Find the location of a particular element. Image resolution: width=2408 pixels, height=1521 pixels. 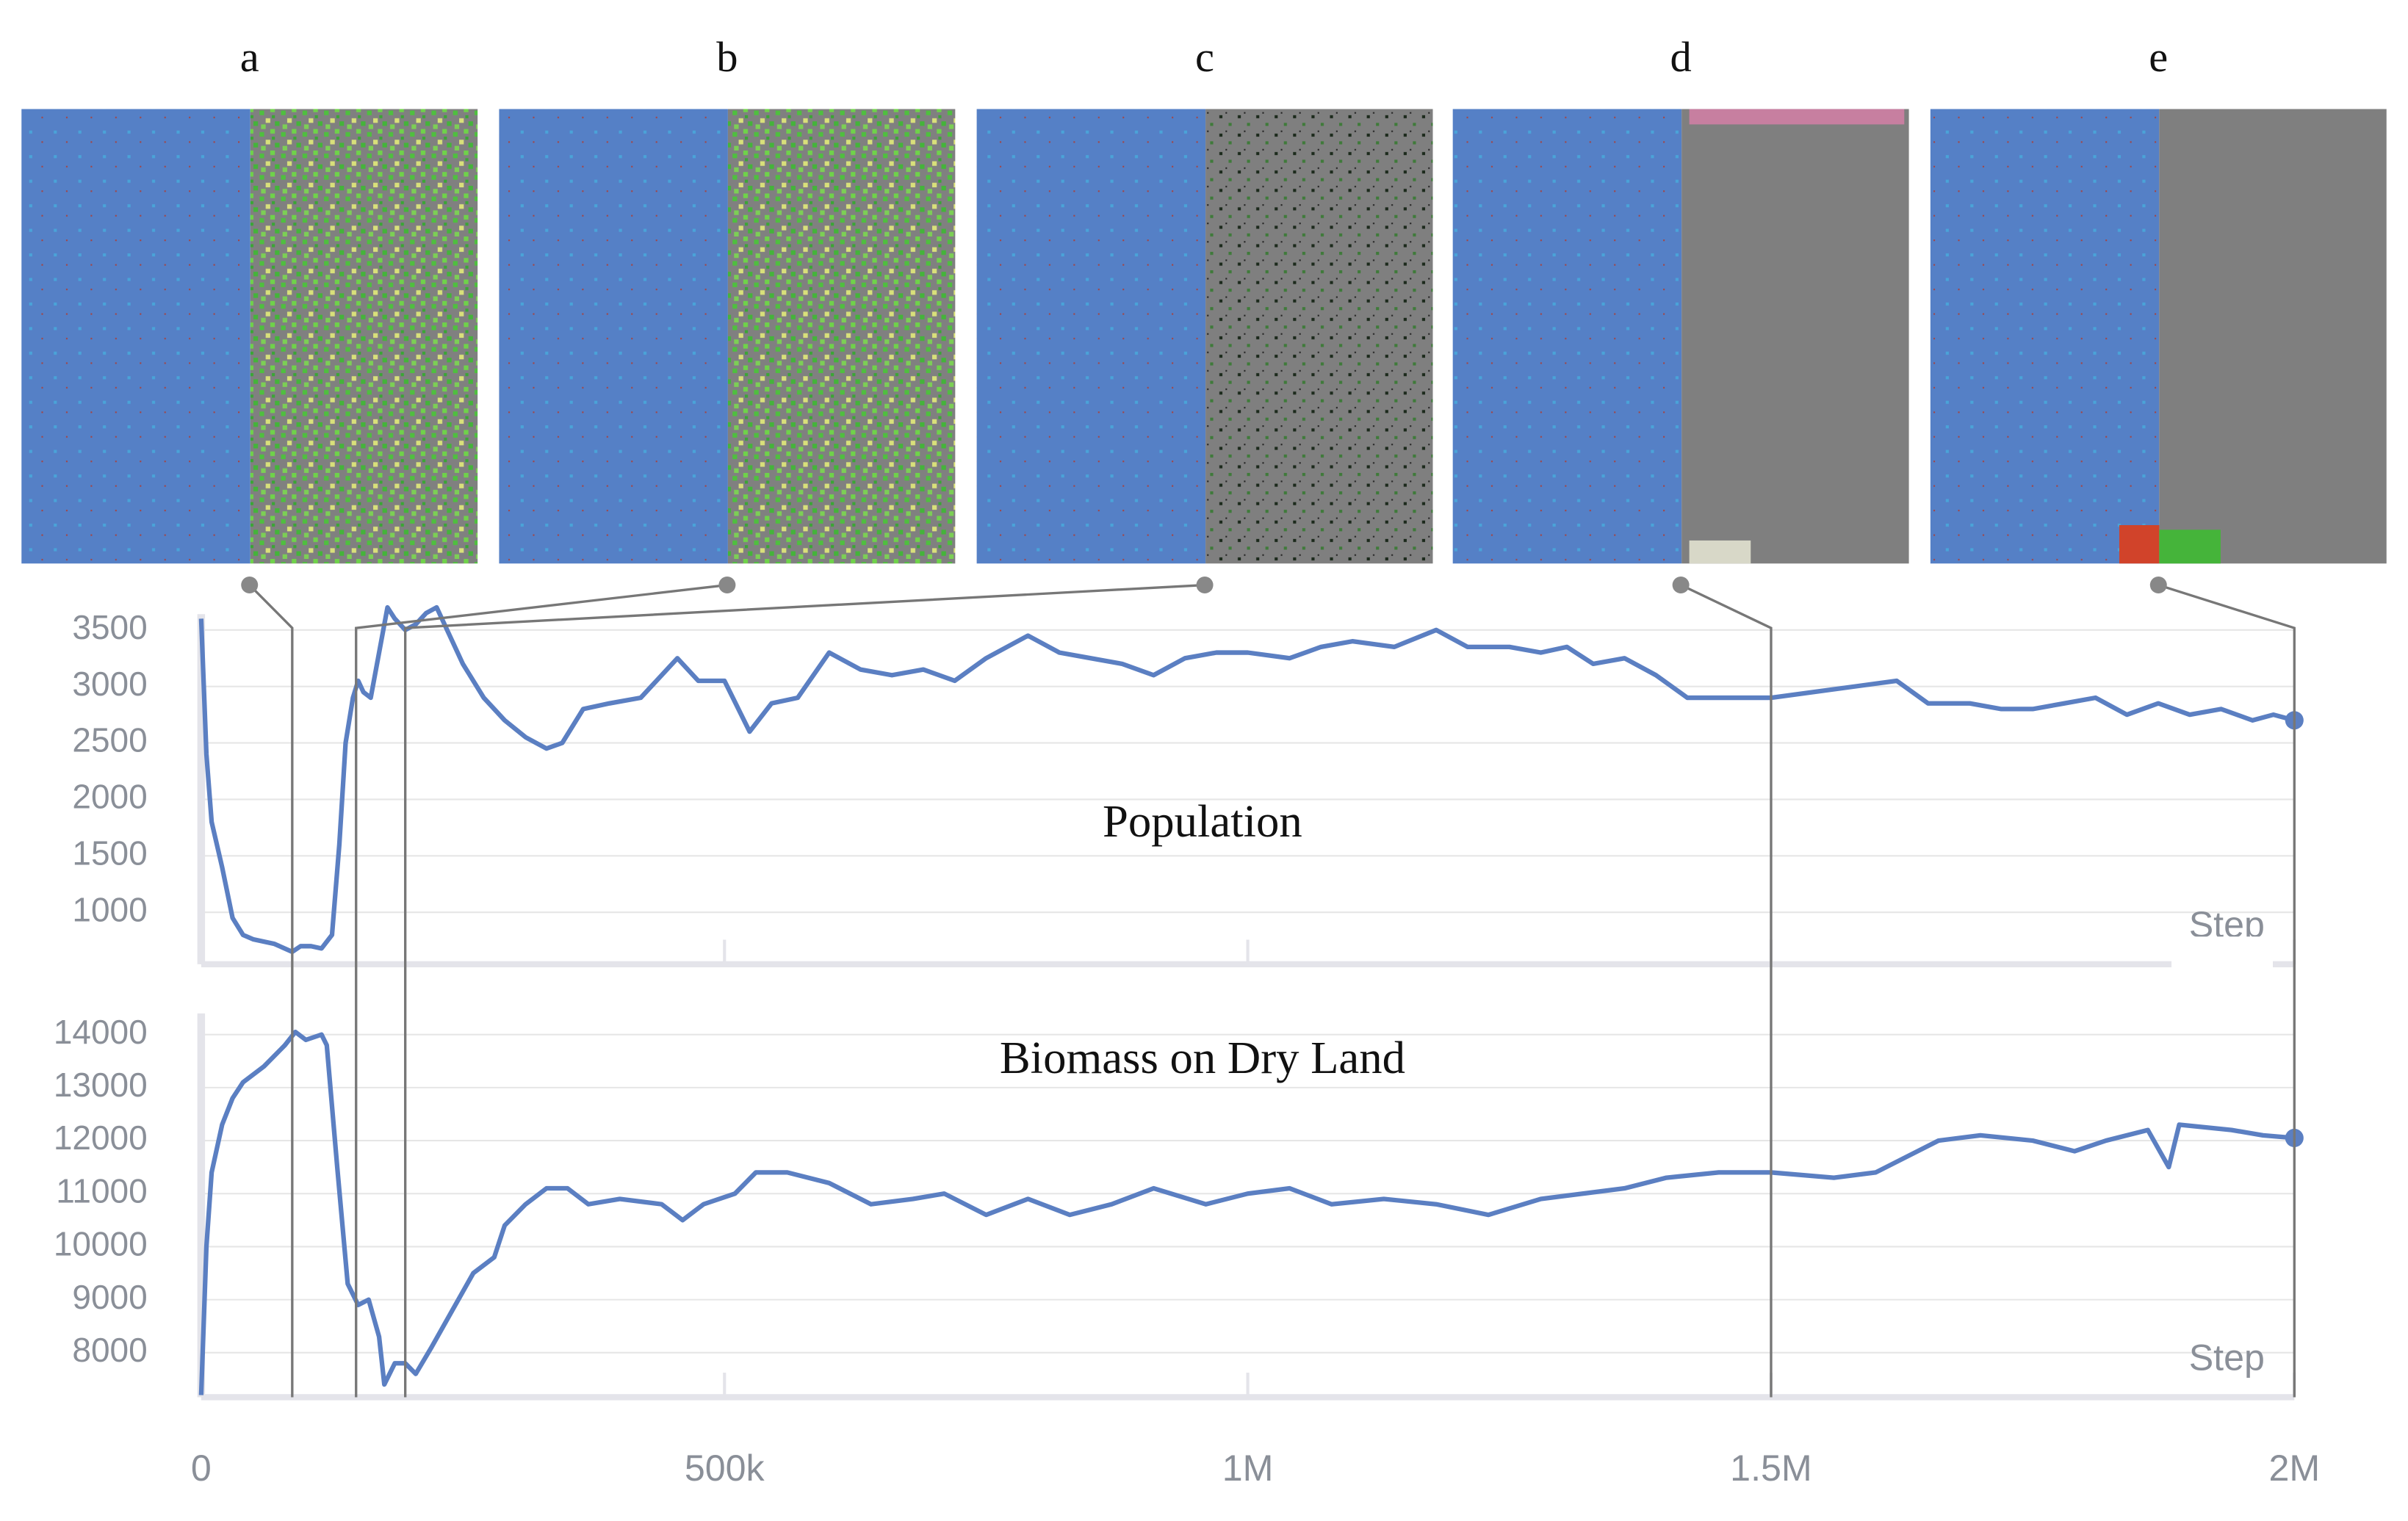

chart-title: Biomass on Dry Land is located at coordinates (1202, 1057).